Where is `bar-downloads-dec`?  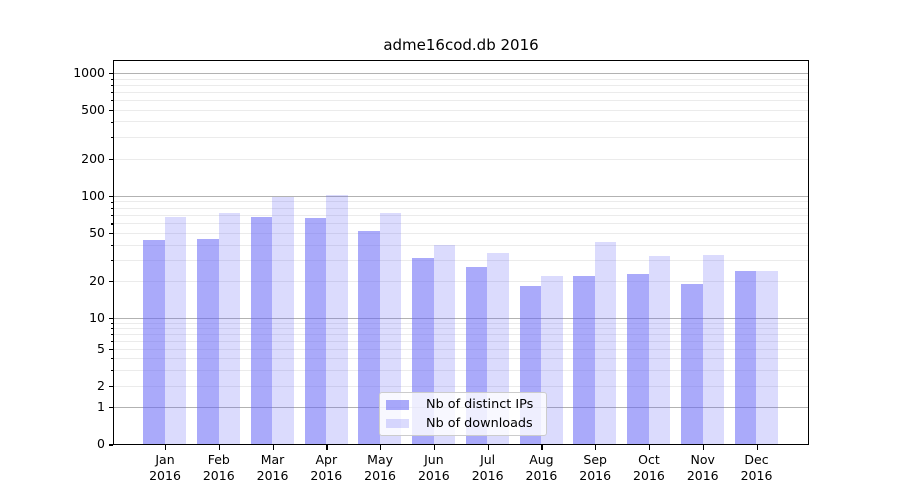 bar-downloads-dec is located at coordinates (767, 357).